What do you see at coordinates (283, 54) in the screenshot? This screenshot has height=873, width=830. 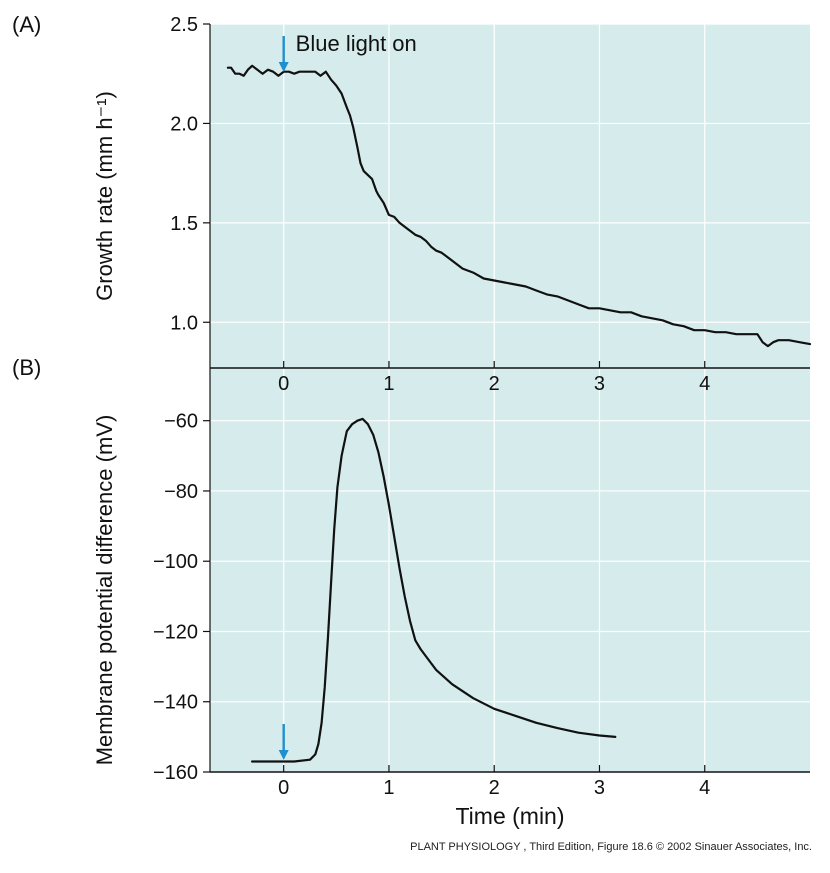 I see `panel-a-light-on-arrow` at bounding box center [283, 54].